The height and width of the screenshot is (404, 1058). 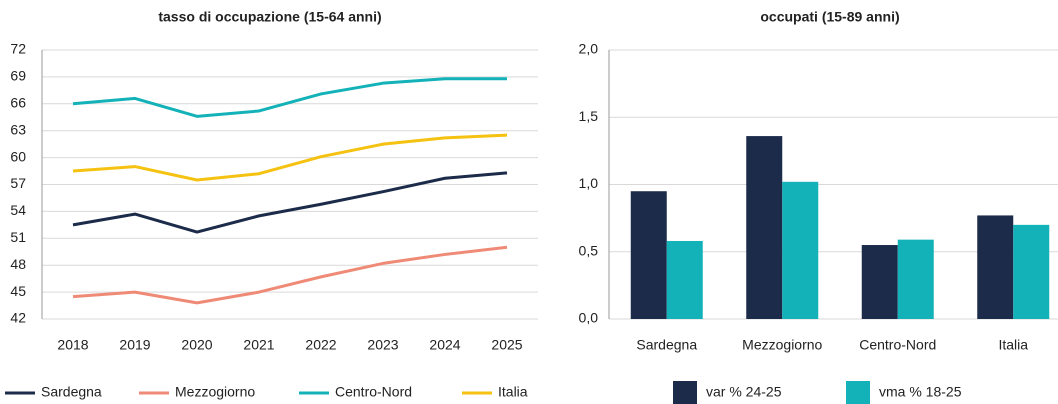 I want to click on y-tick-label: 51, so click(x=18, y=237).